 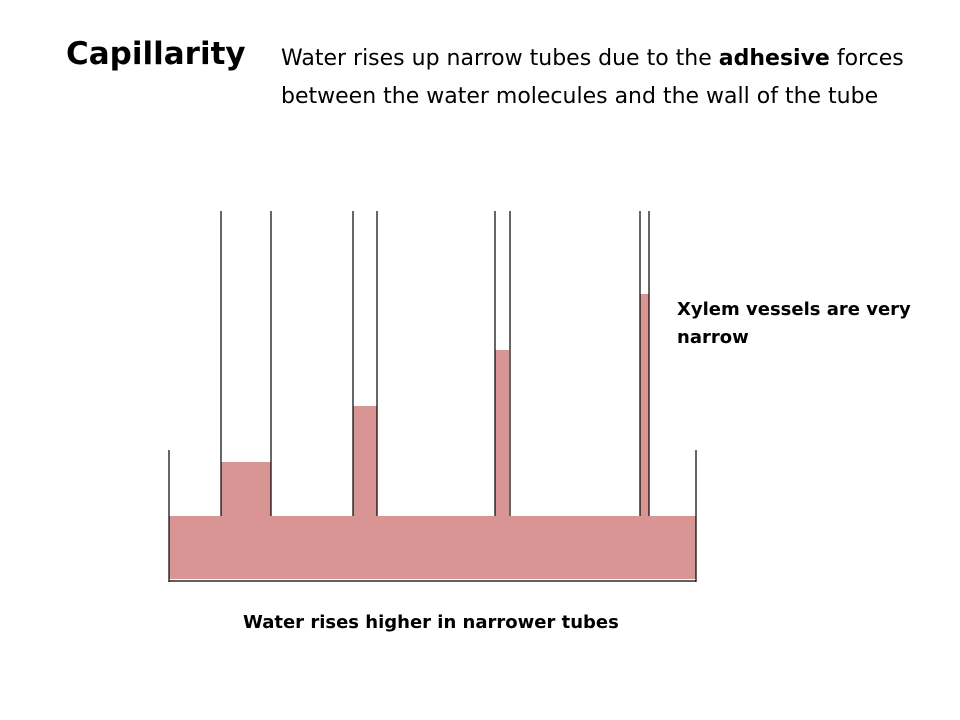 I want to click on widest-tube, so click(x=246, y=363).